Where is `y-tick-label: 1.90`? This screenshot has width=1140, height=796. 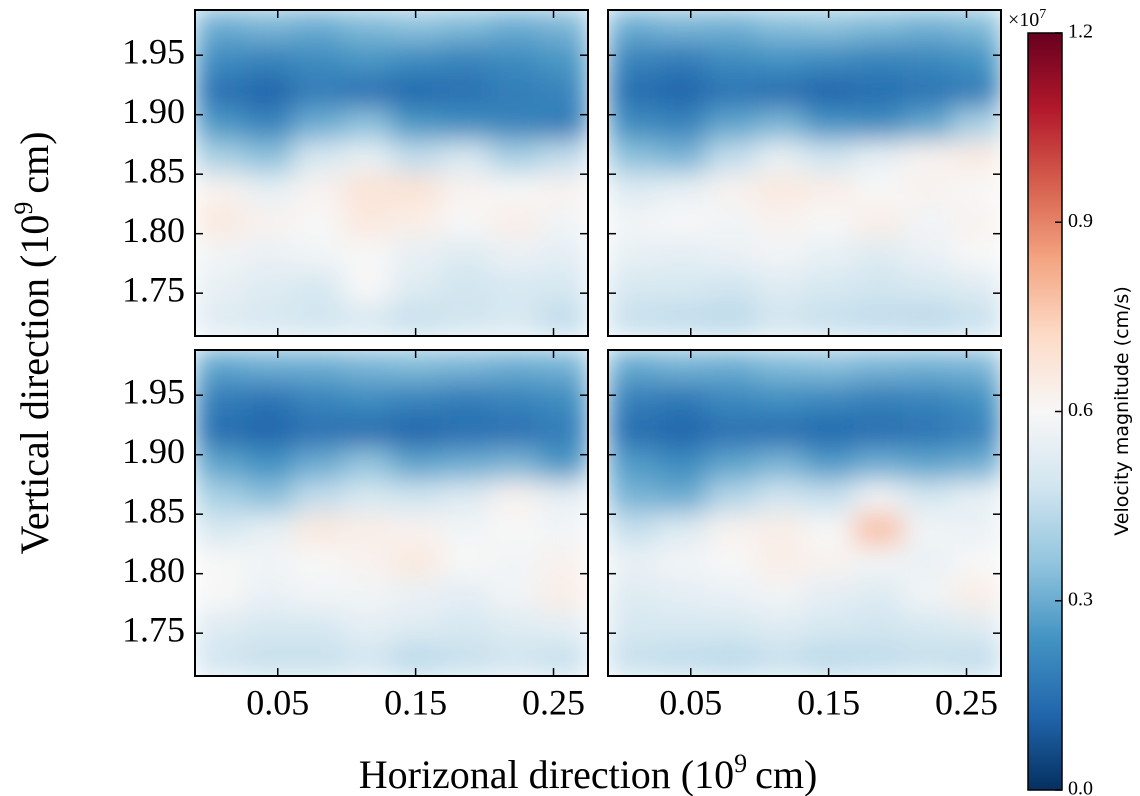
y-tick-label: 1.90 is located at coordinates (153, 111).